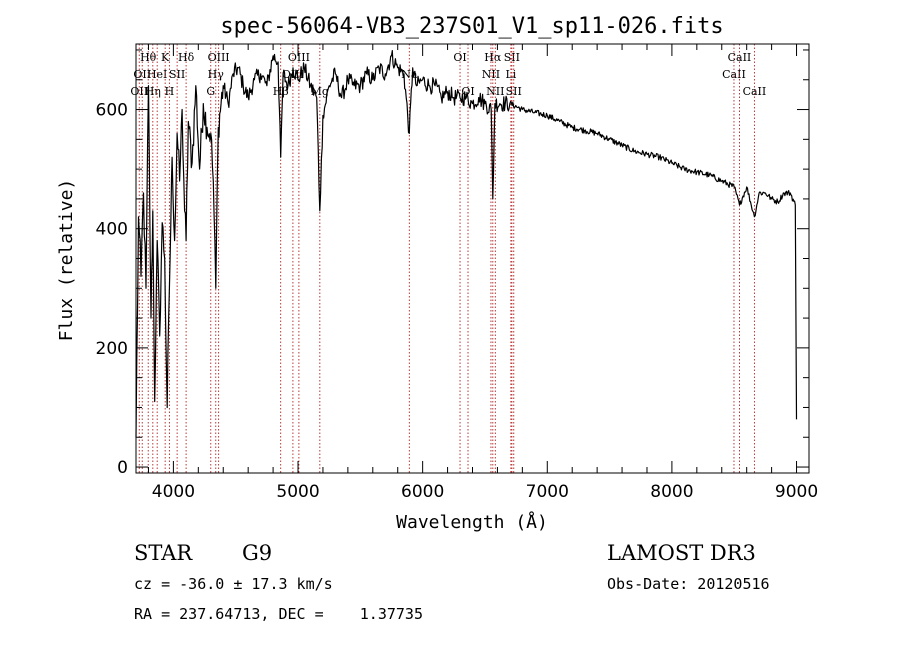  What do you see at coordinates (472, 522) in the screenshot?
I see `x-axis-label: Wavelength (Å)` at bounding box center [472, 522].